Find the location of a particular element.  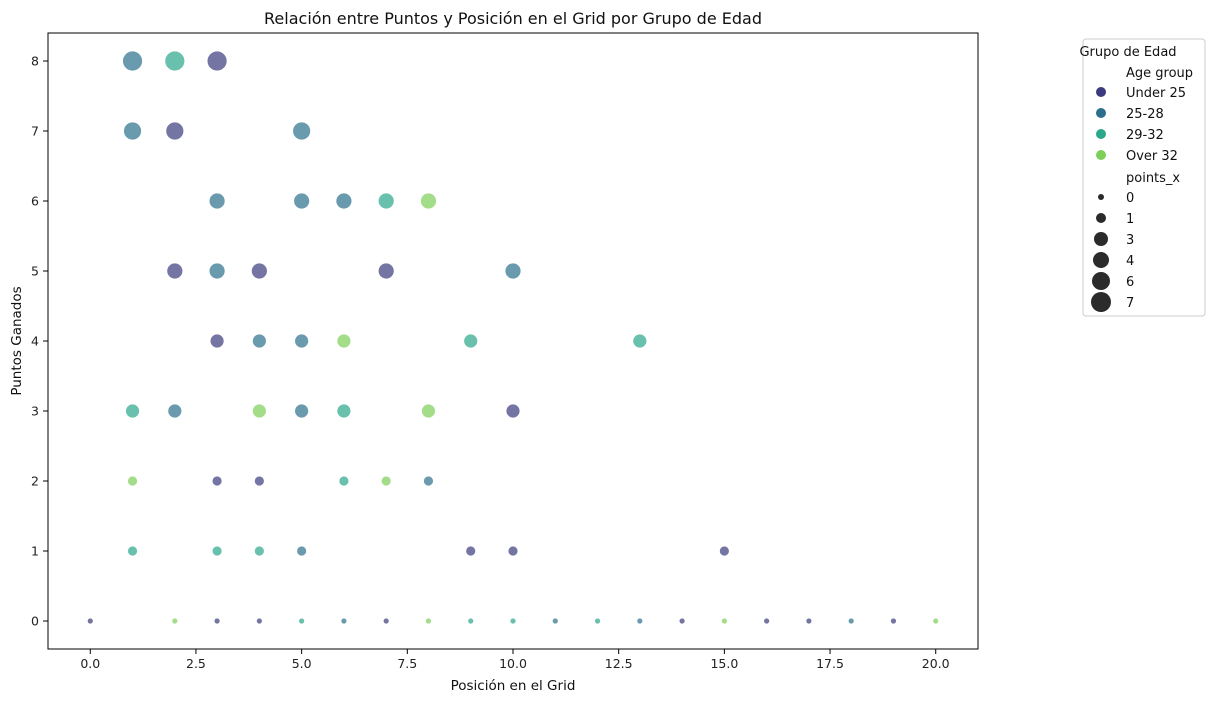

x-tick-label-4: 10.0 is located at coordinates (513, 663).